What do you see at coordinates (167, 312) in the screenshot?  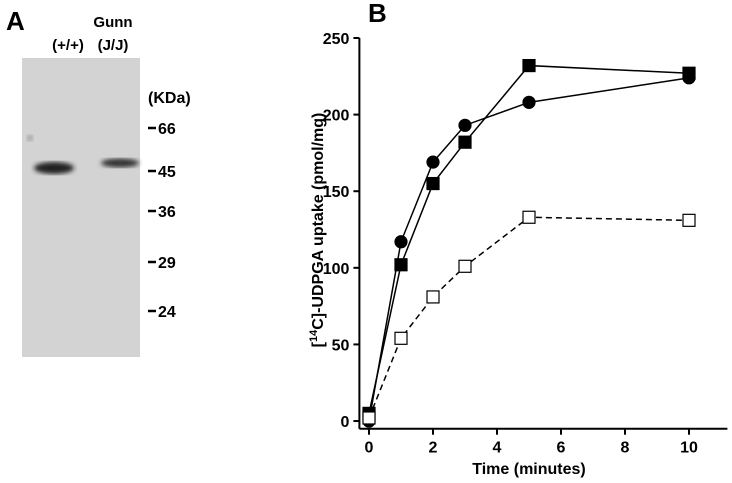 I see `marker-label: 24` at bounding box center [167, 312].